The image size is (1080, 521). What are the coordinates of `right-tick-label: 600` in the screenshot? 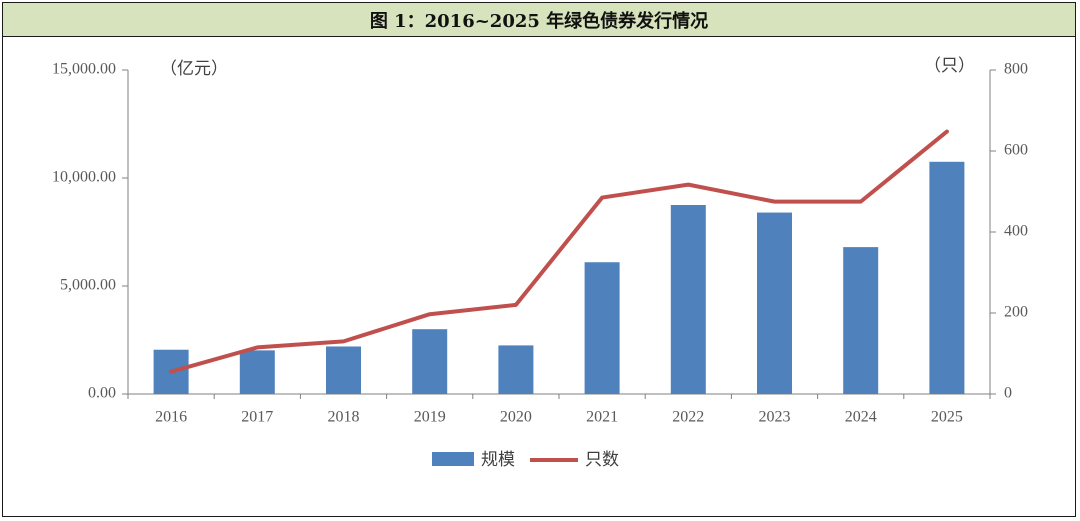 It's located at (1016, 150).